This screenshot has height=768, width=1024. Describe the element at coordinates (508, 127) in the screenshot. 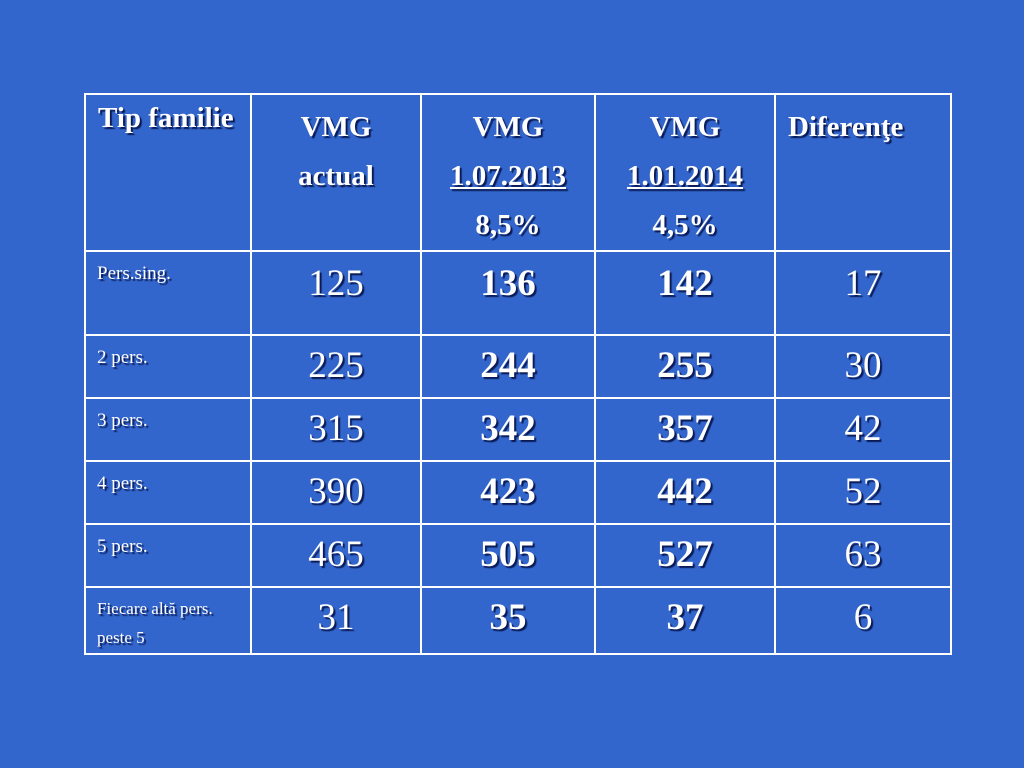

I see `header-vmg-2013-line1: VMG` at that location.